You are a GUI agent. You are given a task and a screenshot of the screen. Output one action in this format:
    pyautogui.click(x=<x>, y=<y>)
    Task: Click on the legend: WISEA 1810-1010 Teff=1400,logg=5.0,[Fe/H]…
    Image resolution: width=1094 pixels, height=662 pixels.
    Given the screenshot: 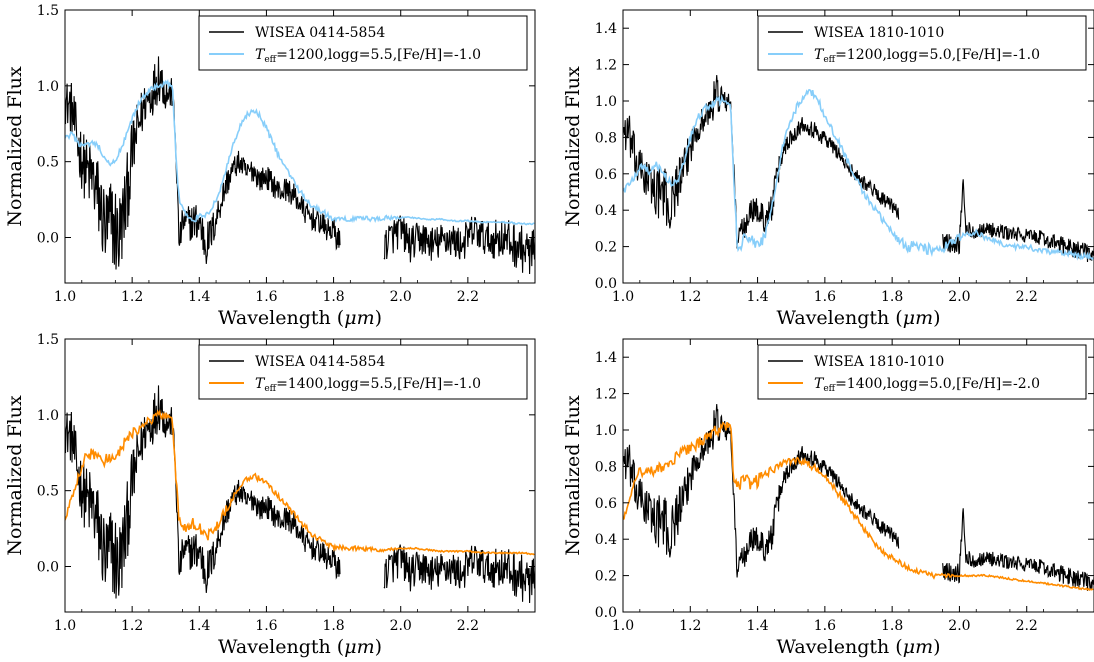 What is the action you would take?
    pyautogui.click(x=922, y=372)
    